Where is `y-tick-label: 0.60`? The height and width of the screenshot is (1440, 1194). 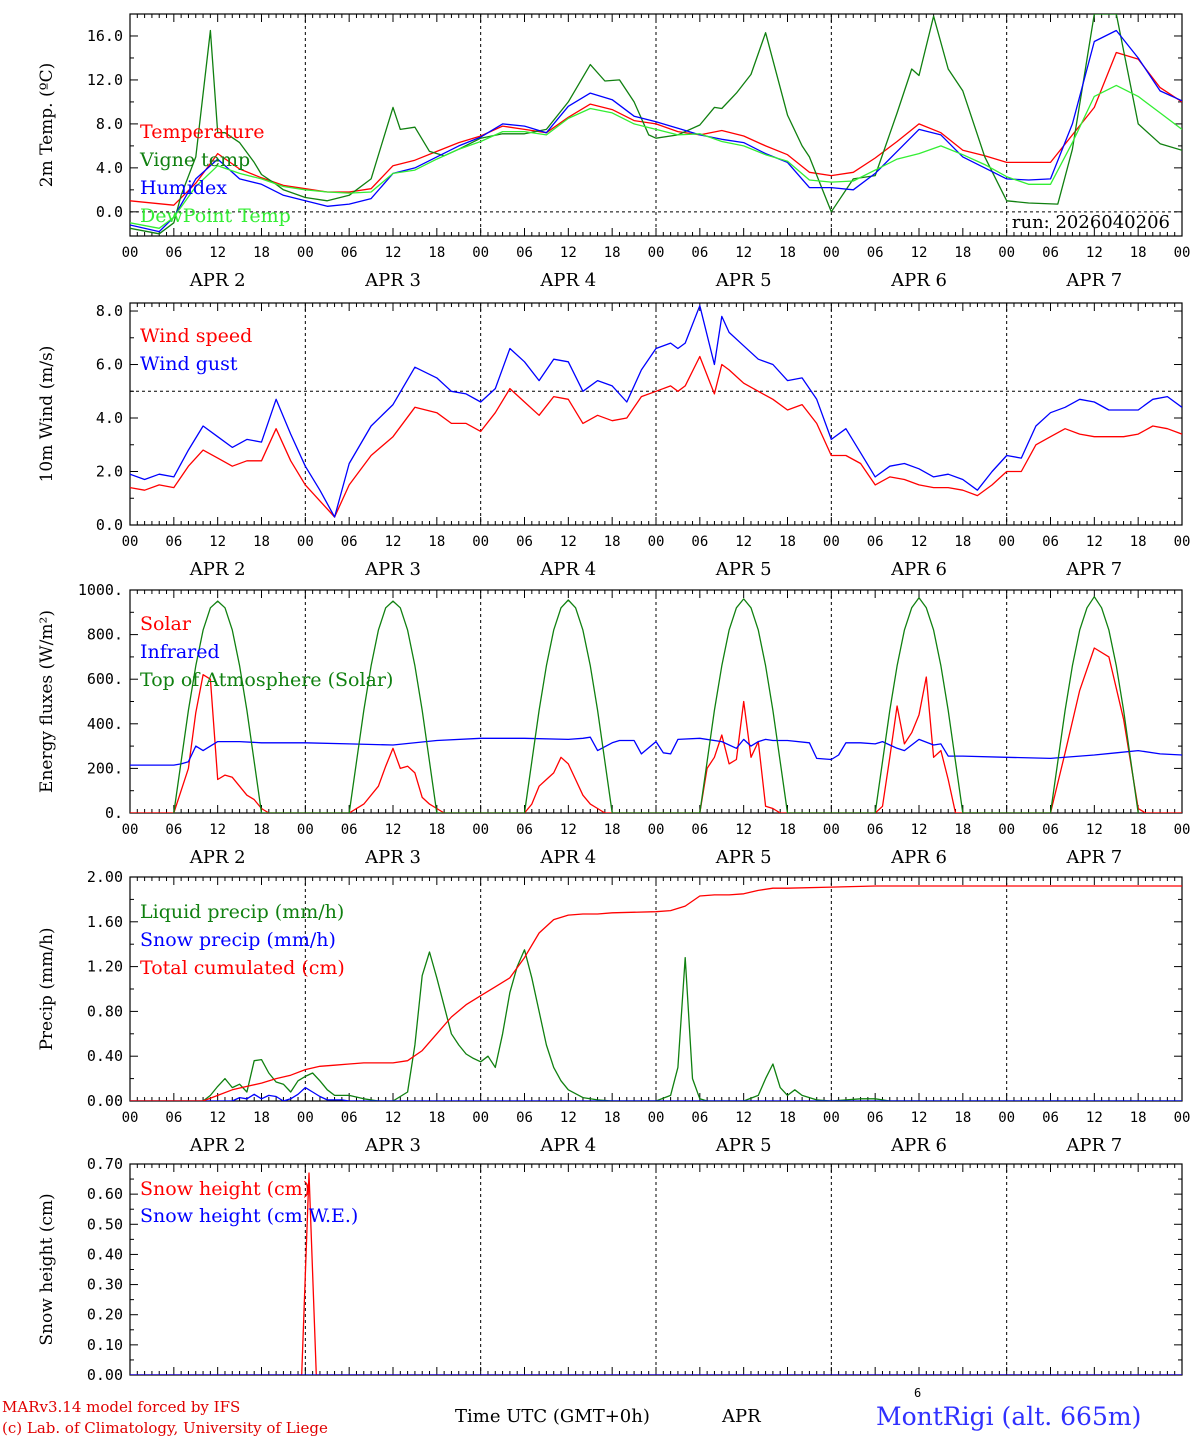 y-tick-label: 0.60 is located at coordinates (105, 1194).